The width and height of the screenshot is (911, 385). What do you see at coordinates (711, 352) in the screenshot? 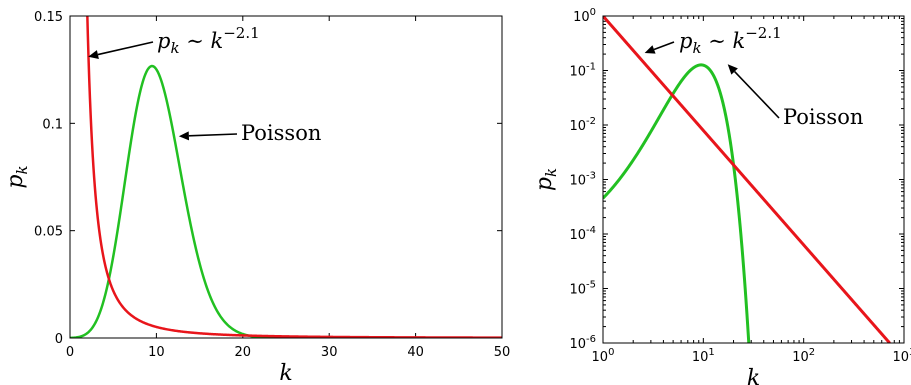
I see `x-tick-exponent: 1` at bounding box center [711, 352].